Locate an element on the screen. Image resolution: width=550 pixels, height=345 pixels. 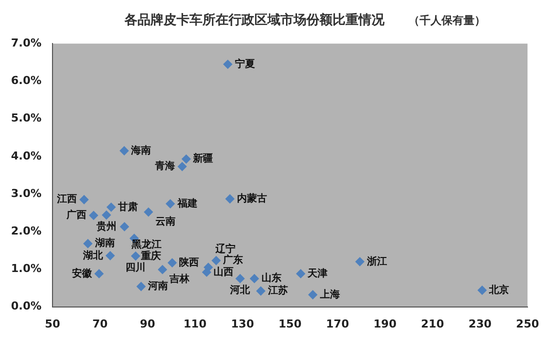
annotation: 辽宁 is located at coordinates (225, 248).